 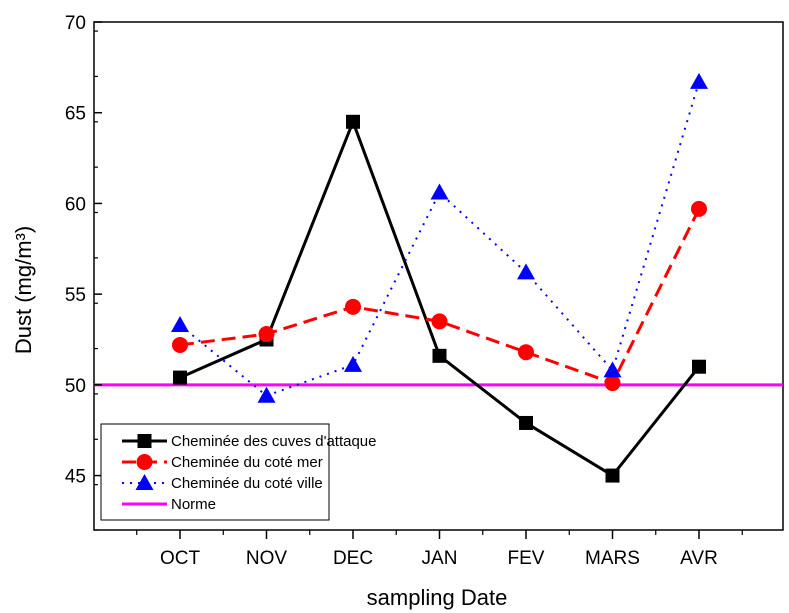 I want to click on x-tick-label: MARS, so click(x=612, y=558).